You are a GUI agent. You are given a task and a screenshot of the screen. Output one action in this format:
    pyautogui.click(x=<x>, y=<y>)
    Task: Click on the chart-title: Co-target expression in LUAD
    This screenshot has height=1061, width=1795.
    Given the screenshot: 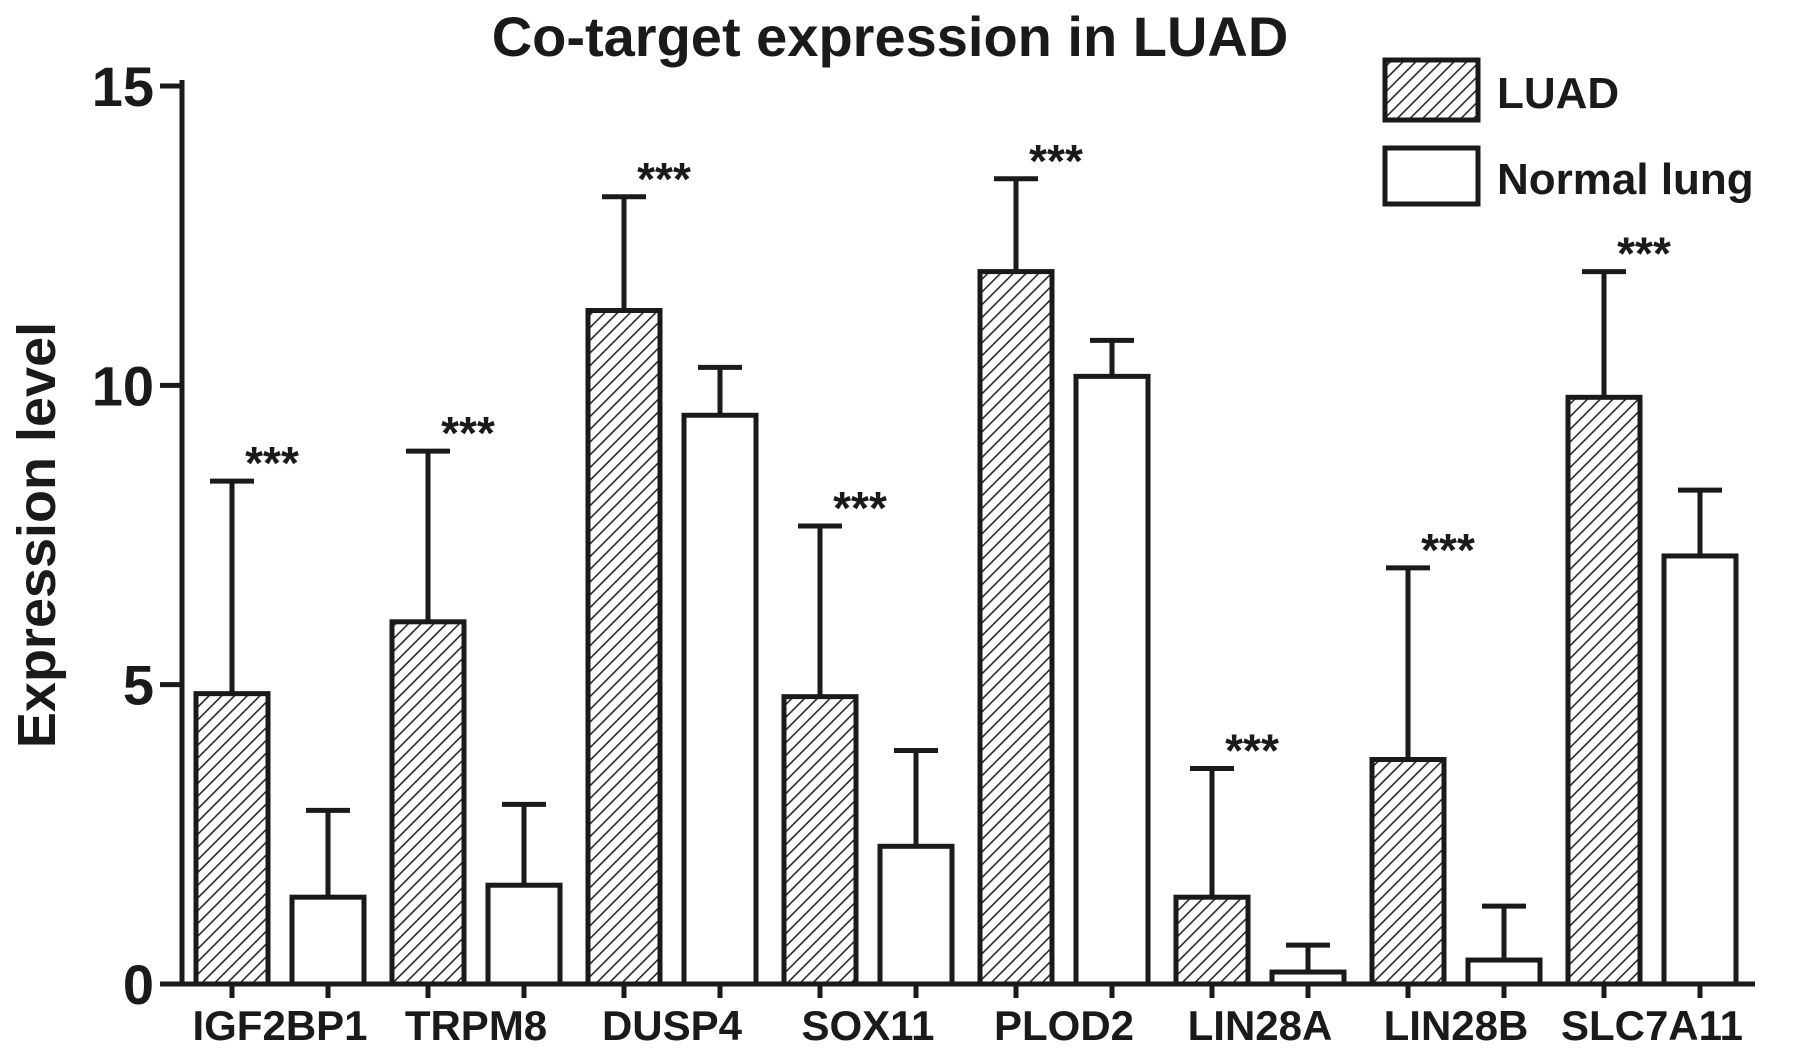 What is the action you would take?
    pyautogui.click(x=890, y=36)
    